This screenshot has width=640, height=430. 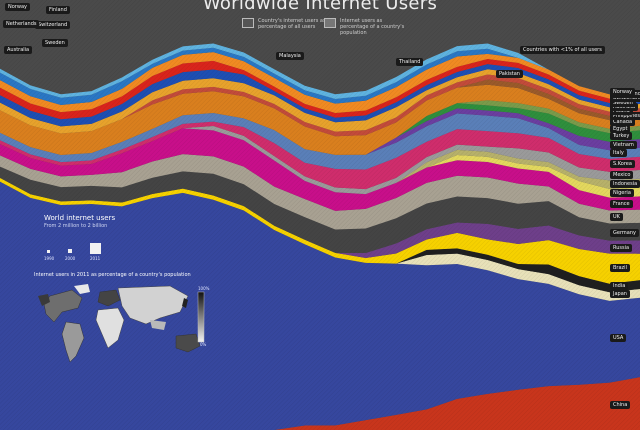 I want to click on label-poland: Poland, so click(x=621, y=111).